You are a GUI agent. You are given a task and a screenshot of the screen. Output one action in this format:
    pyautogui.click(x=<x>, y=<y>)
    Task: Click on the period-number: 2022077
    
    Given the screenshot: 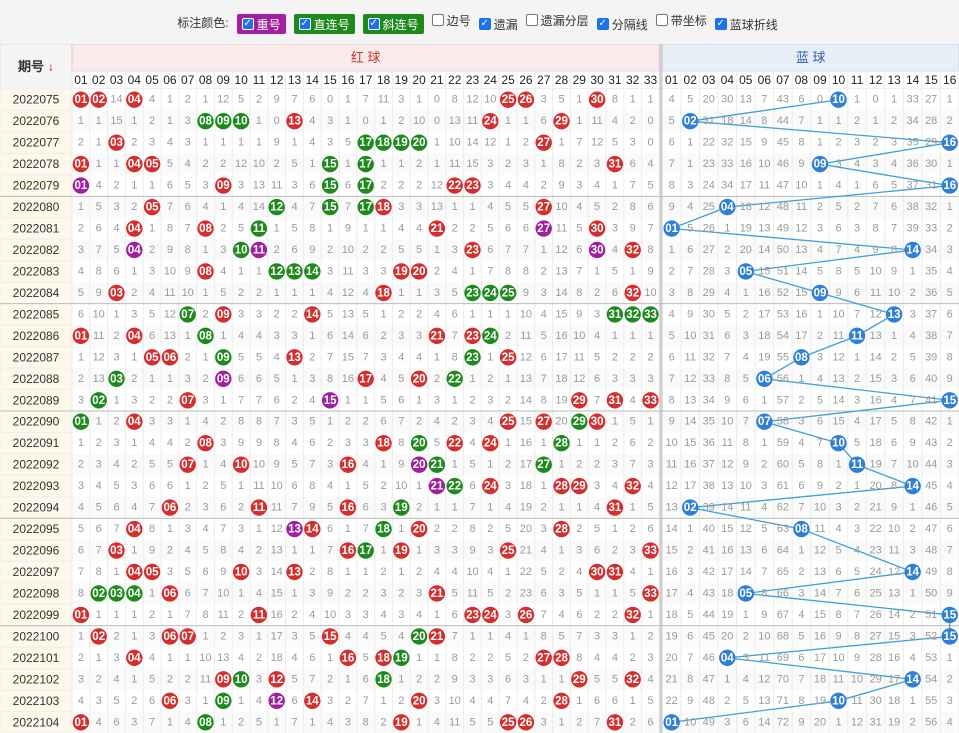 What is the action you would take?
    pyautogui.click(x=36, y=143)
    